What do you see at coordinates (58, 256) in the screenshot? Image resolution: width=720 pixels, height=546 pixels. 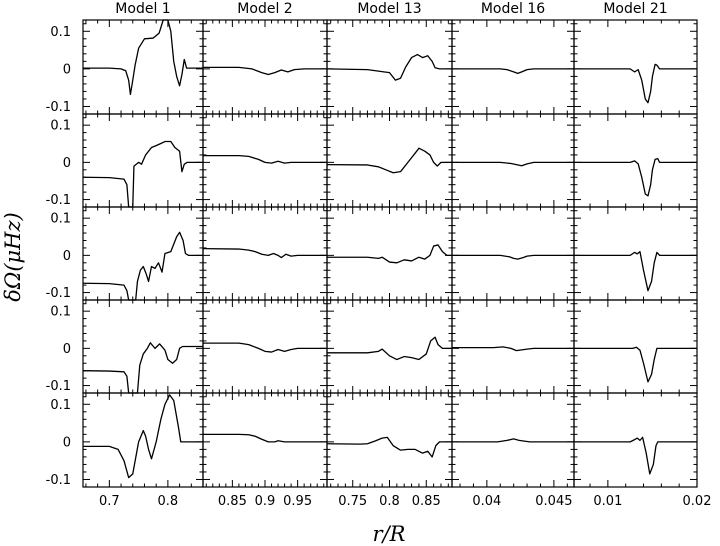 I see `y-tick-labels: -0.1 0 0.1 -0.1 0 0.1 -0.1 0 0.1 -0.1 0 0.1 -0.1 0 0.1` at bounding box center [58, 256].